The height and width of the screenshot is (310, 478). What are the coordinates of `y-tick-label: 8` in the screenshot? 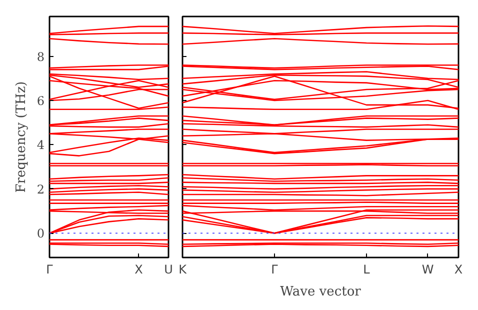 It's located at (40, 57).